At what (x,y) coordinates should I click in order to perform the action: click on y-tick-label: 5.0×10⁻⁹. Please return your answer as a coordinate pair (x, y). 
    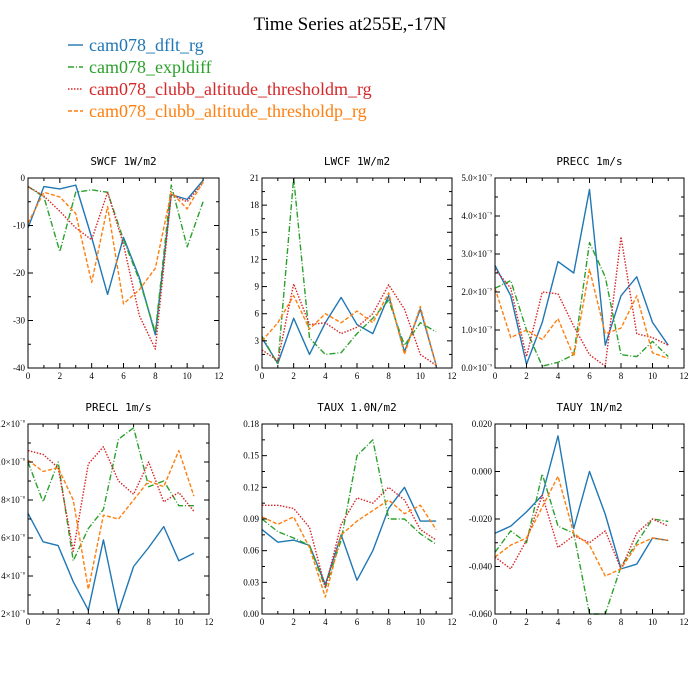
    Looking at the image, I should click on (476, 178).